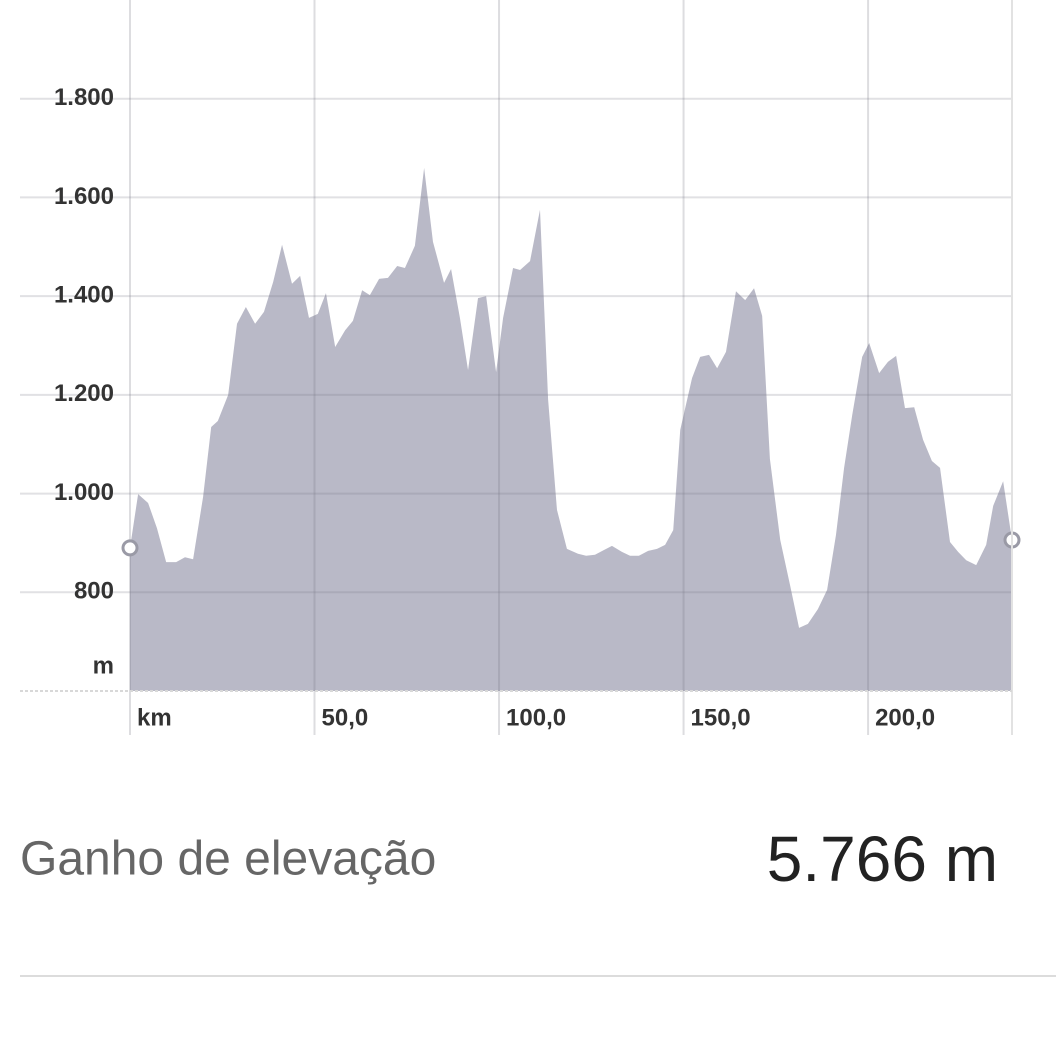 This screenshot has height=1056, width=1056. What do you see at coordinates (154, 717) in the screenshot?
I see `x-tick-label: km` at bounding box center [154, 717].